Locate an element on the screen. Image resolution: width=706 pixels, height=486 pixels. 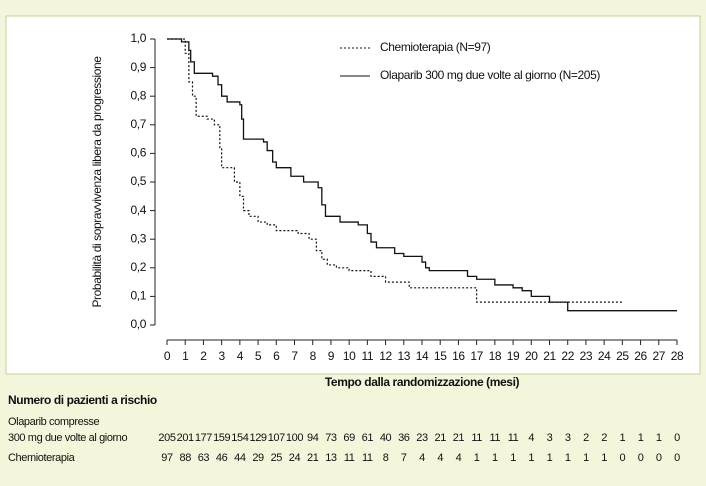
risk-value: 201 is located at coordinates (185, 438).